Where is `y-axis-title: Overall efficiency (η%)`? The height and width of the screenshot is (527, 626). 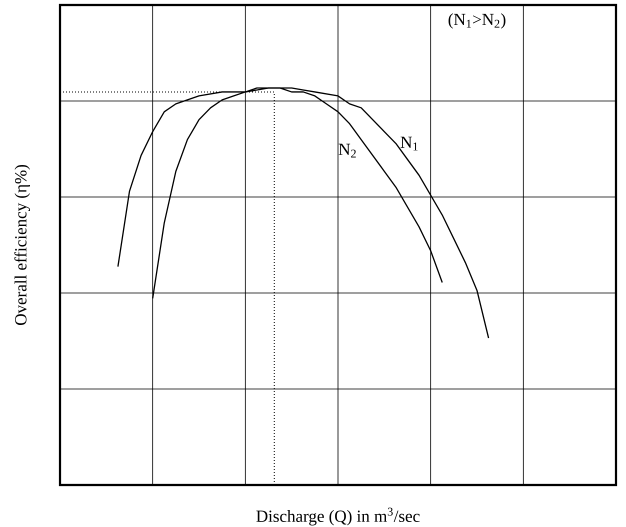
y-axis-title: Overall efficiency (η%) is located at coordinates (22, 245).